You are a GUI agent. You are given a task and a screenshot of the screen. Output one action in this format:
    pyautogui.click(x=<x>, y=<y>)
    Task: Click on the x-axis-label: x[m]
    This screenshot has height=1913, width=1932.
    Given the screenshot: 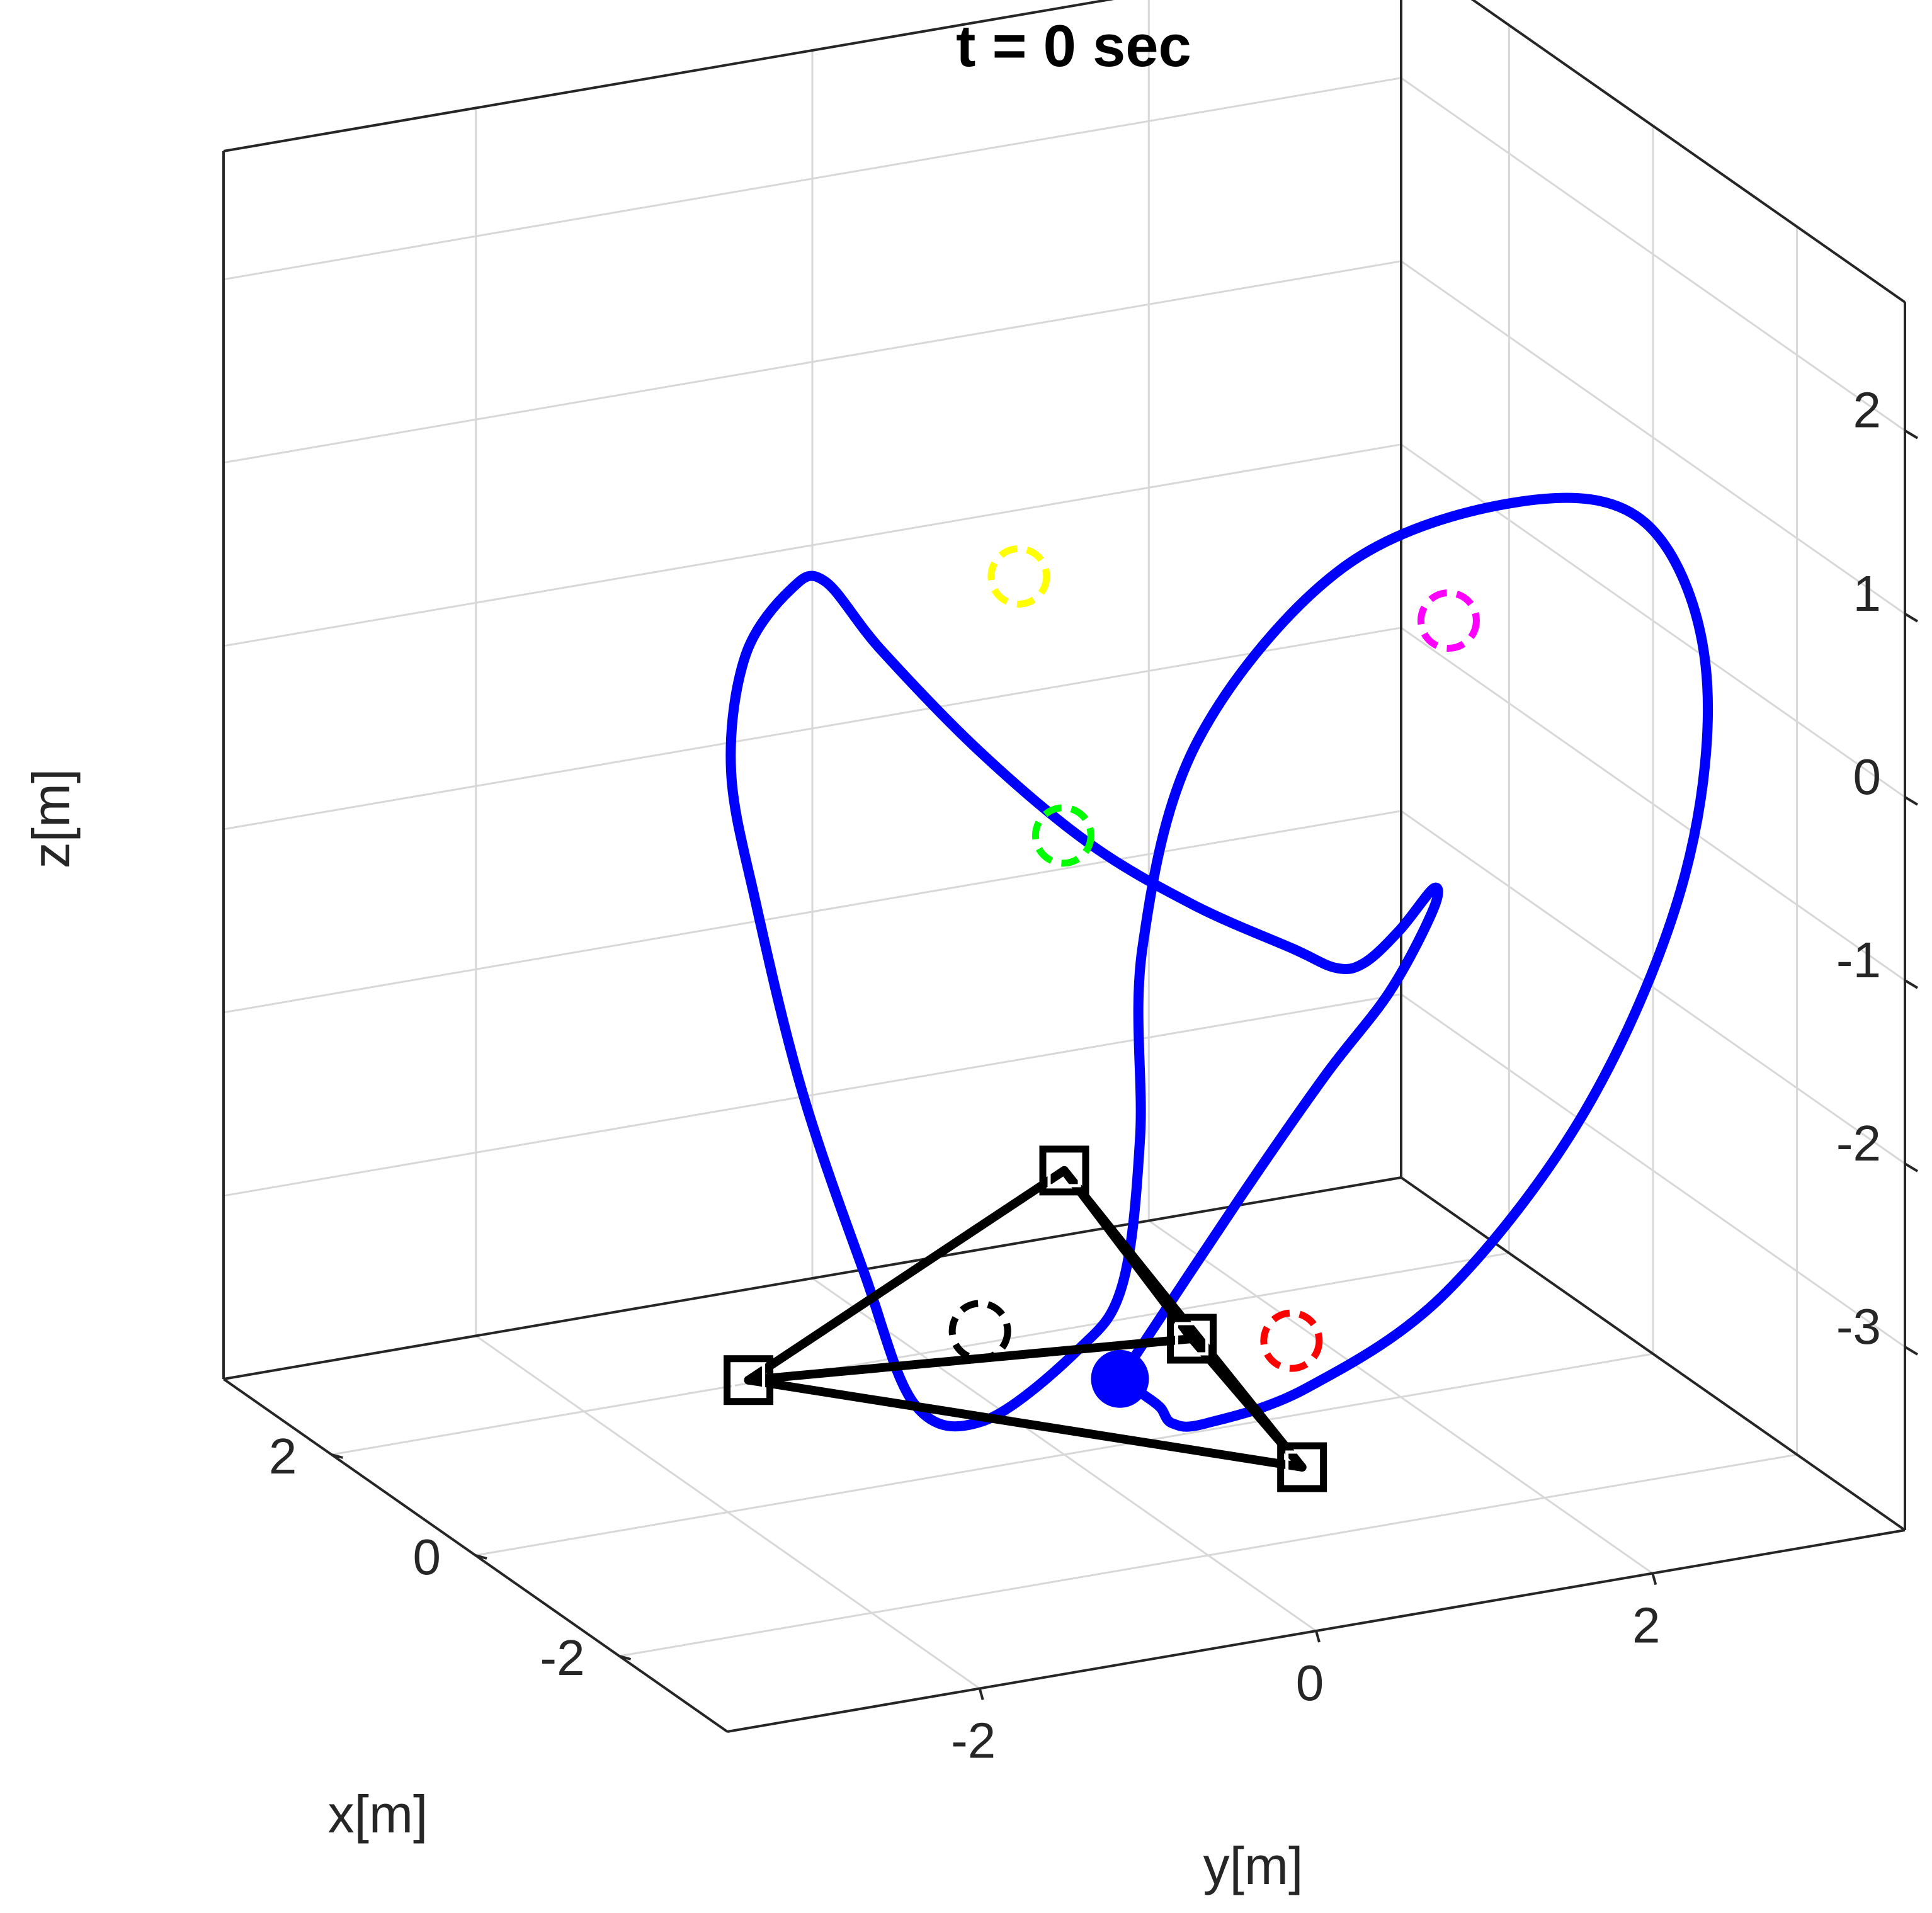 What is the action you would take?
    pyautogui.click(x=378, y=1814)
    